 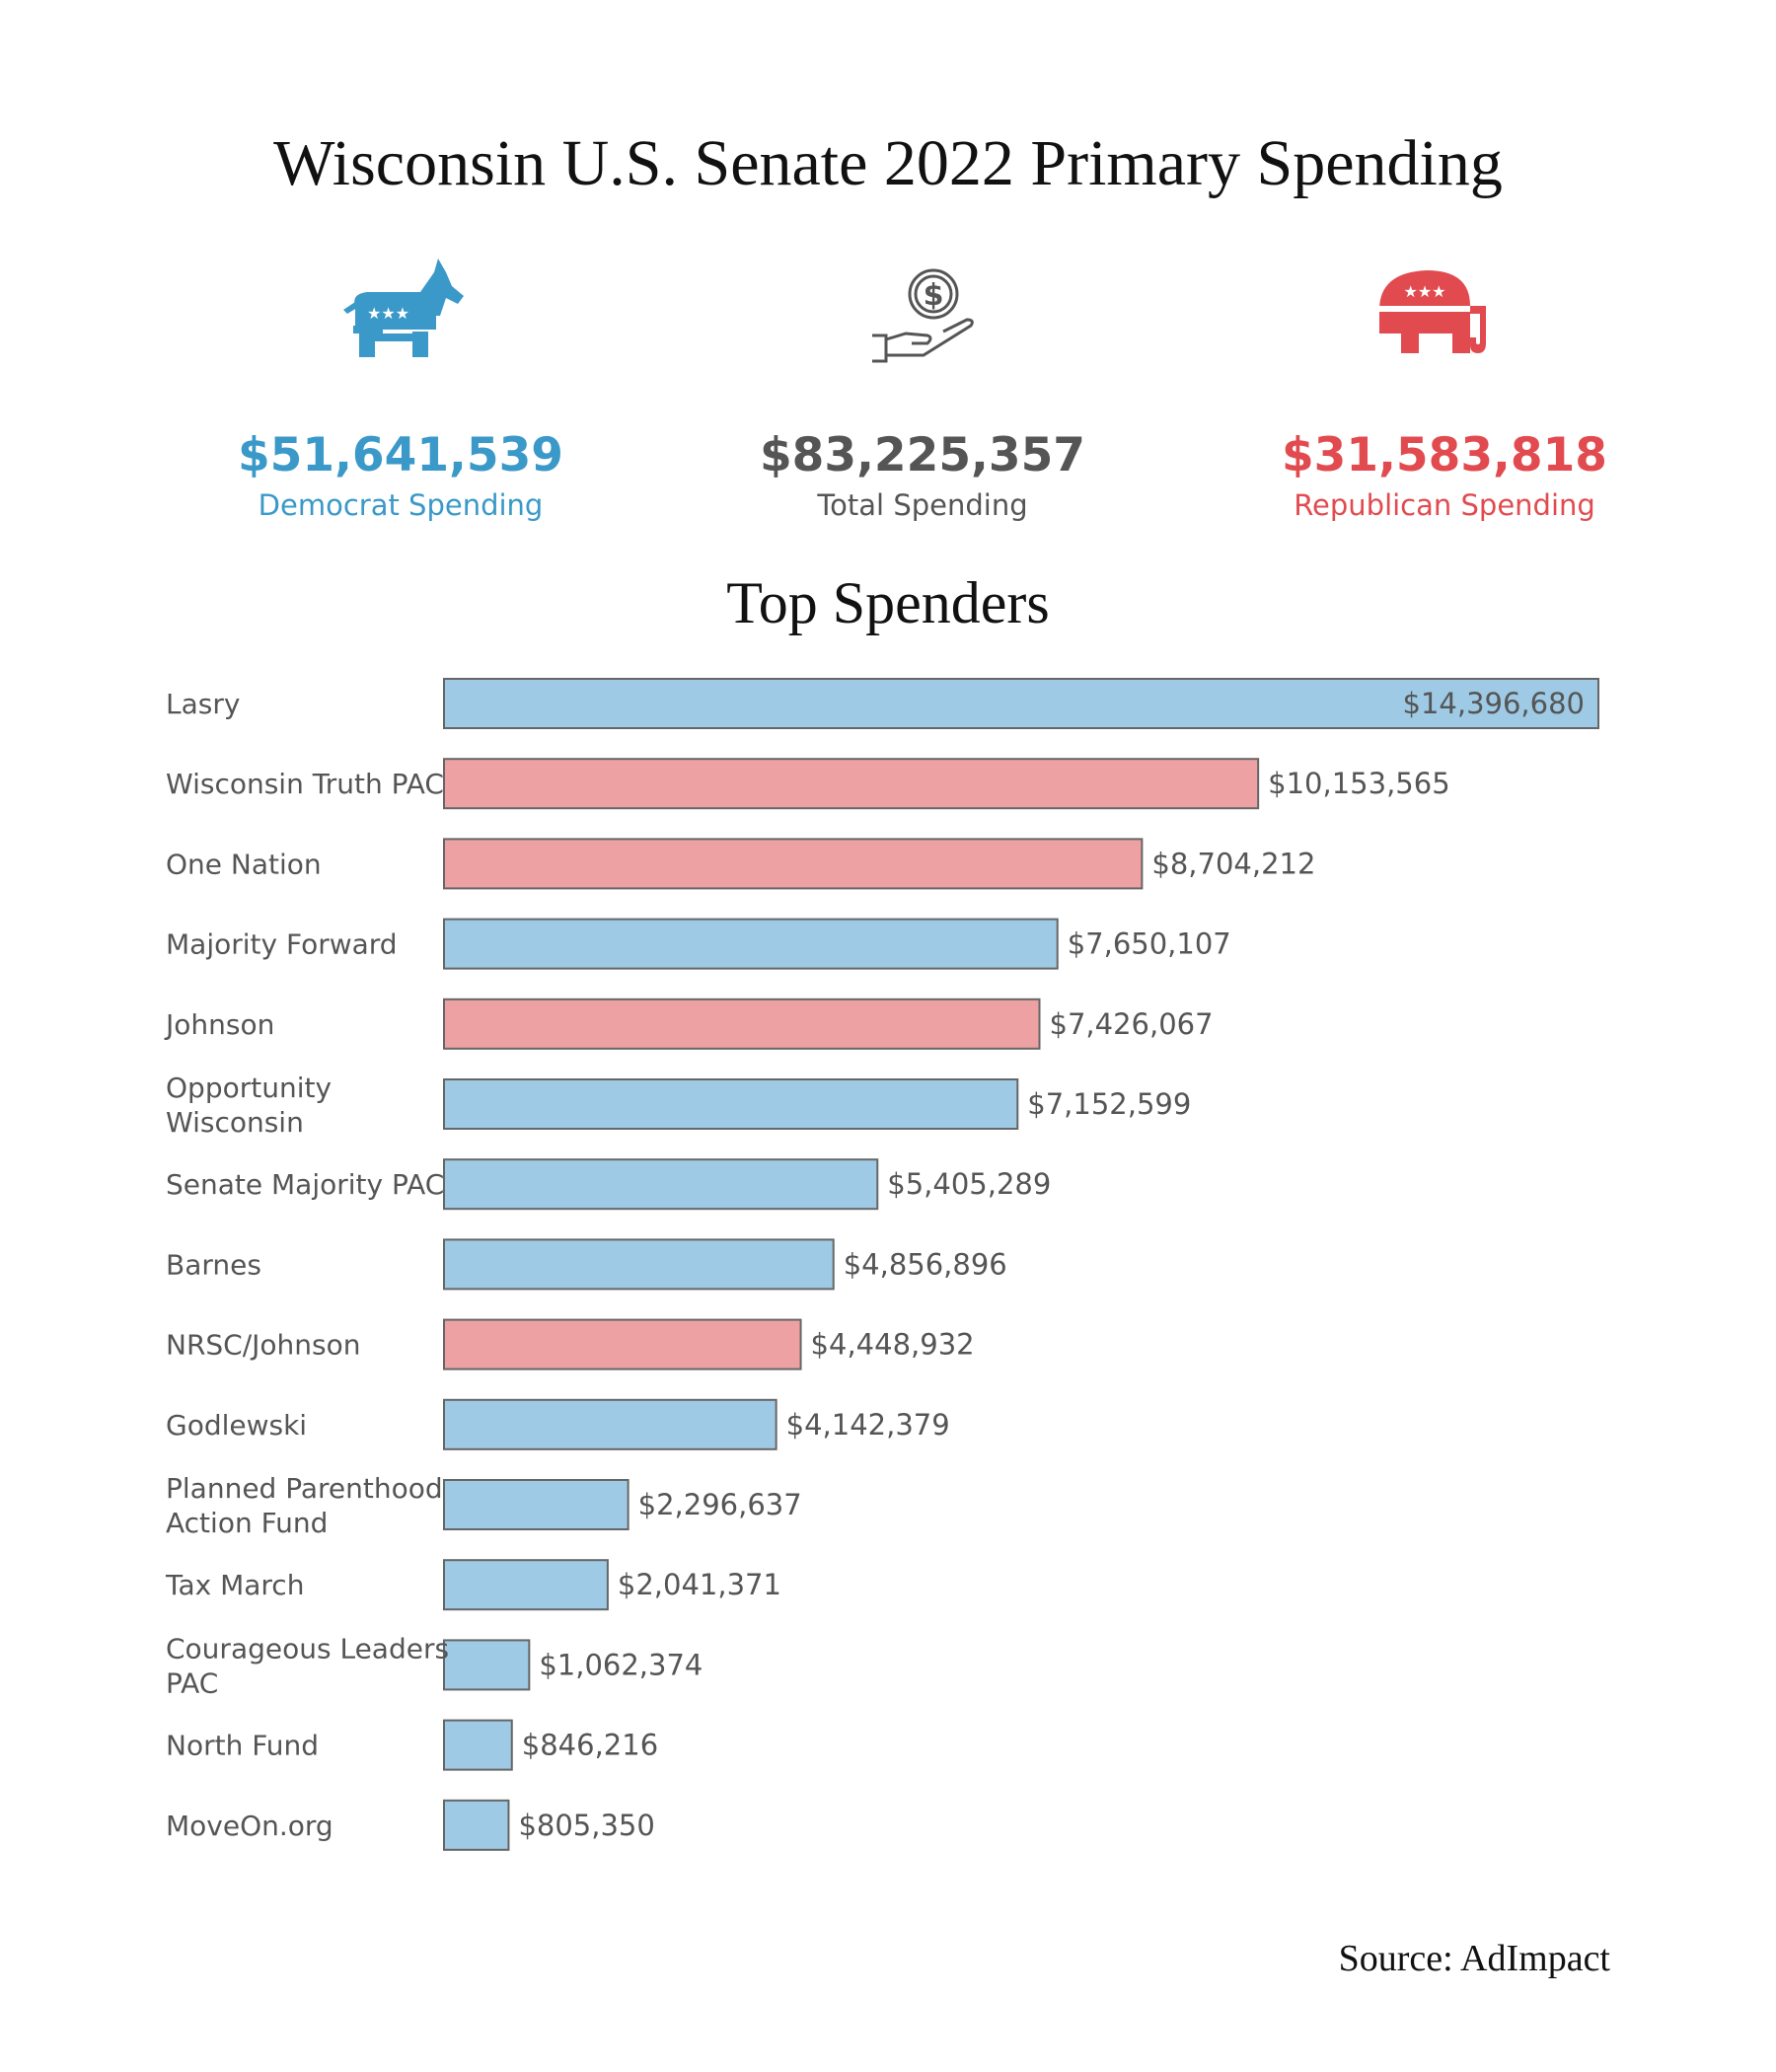 What do you see at coordinates (1150, 944) in the screenshot?
I see `bar-value-label: $7,650,107` at bounding box center [1150, 944].